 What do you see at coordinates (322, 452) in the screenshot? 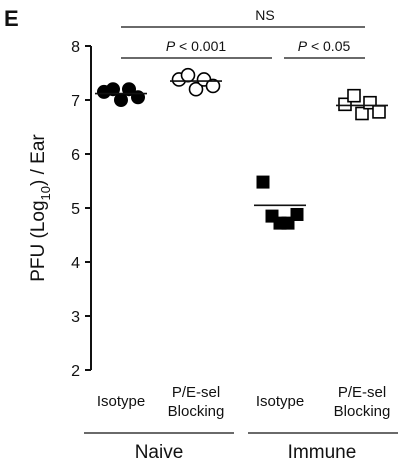
I see `group-label-immune: Immune` at bounding box center [322, 452].